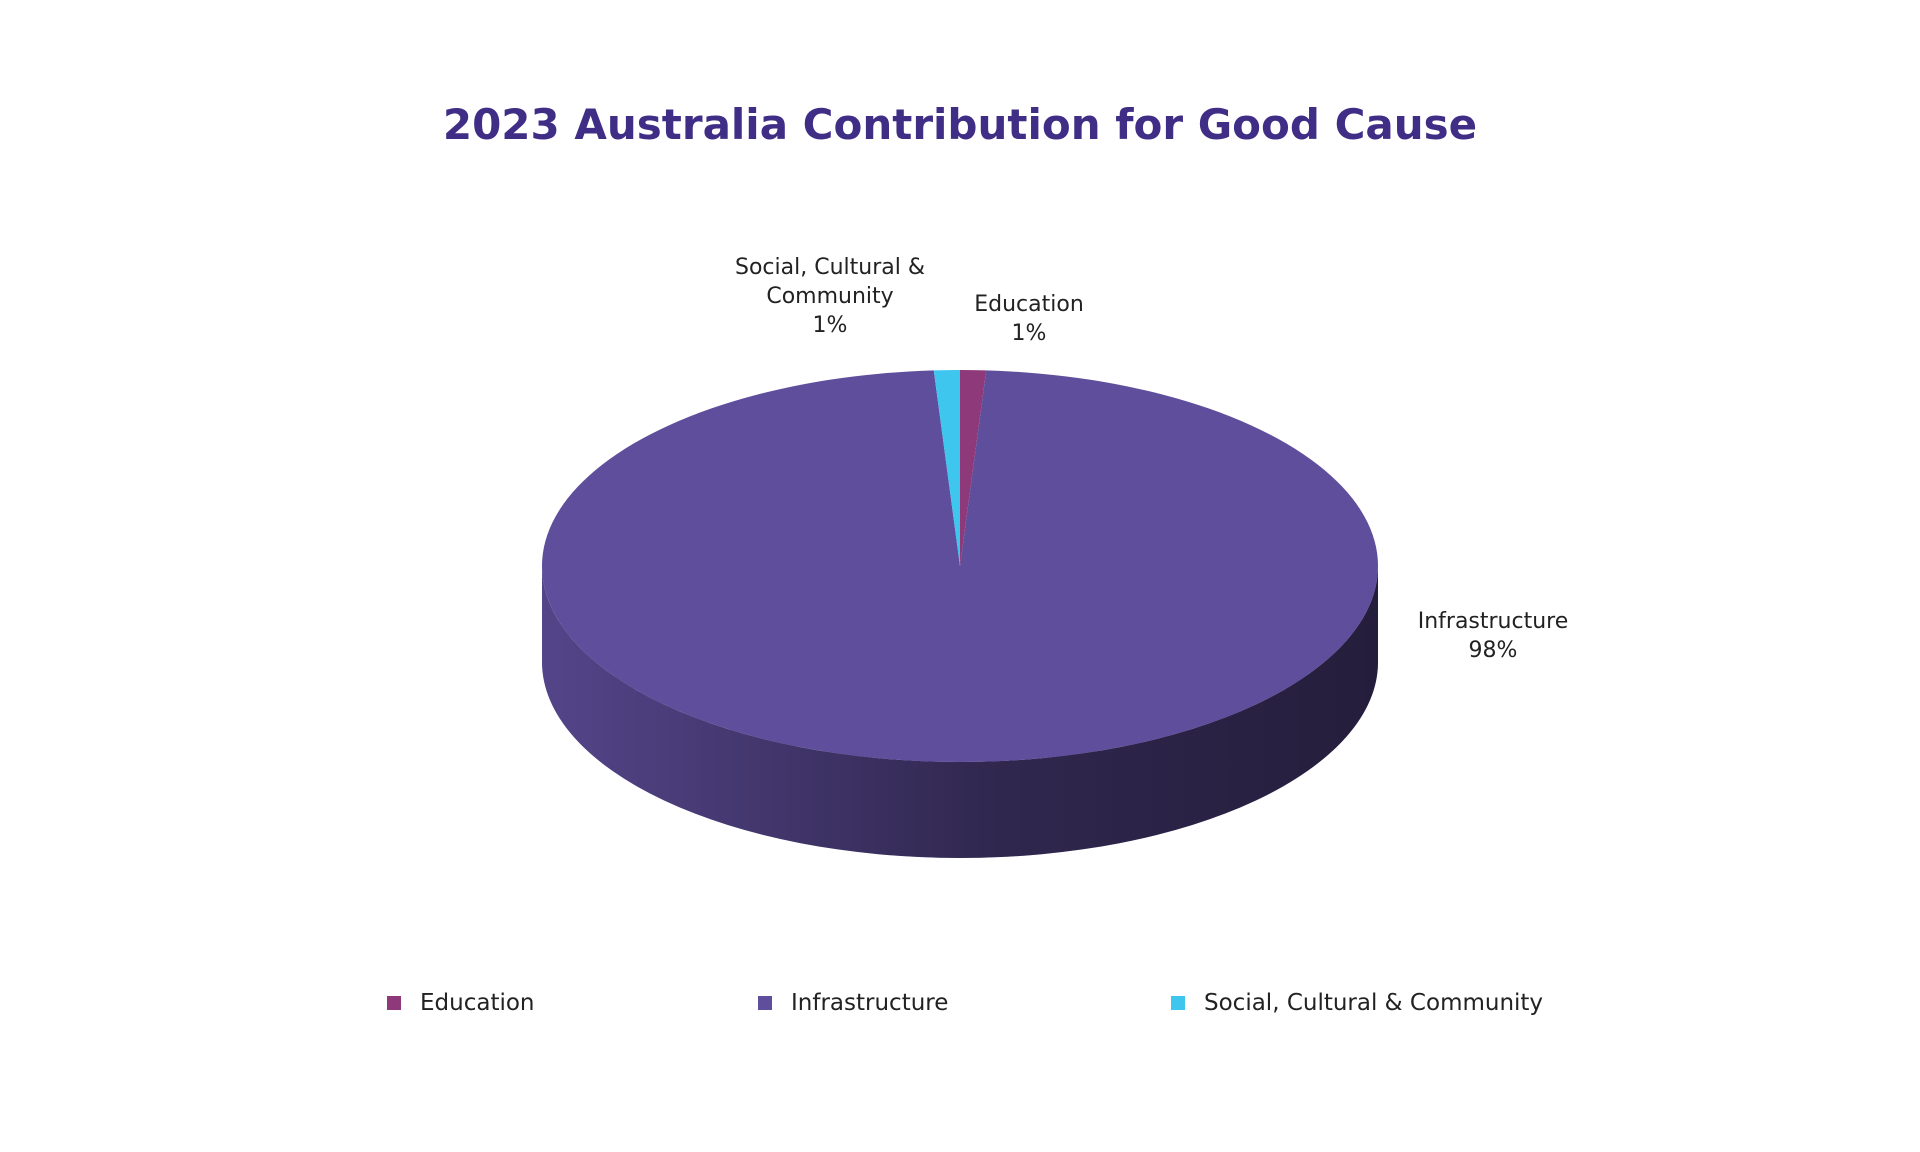 This screenshot has width=1920, height=1152. I want to click on legend-item: Education, so click(461, 1003).